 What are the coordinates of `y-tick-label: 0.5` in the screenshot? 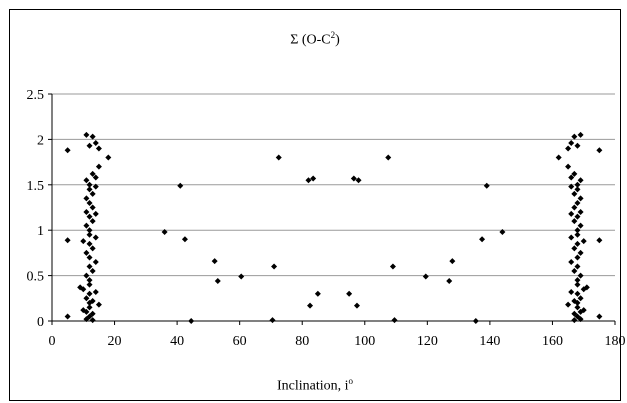 It's located at (36, 277).